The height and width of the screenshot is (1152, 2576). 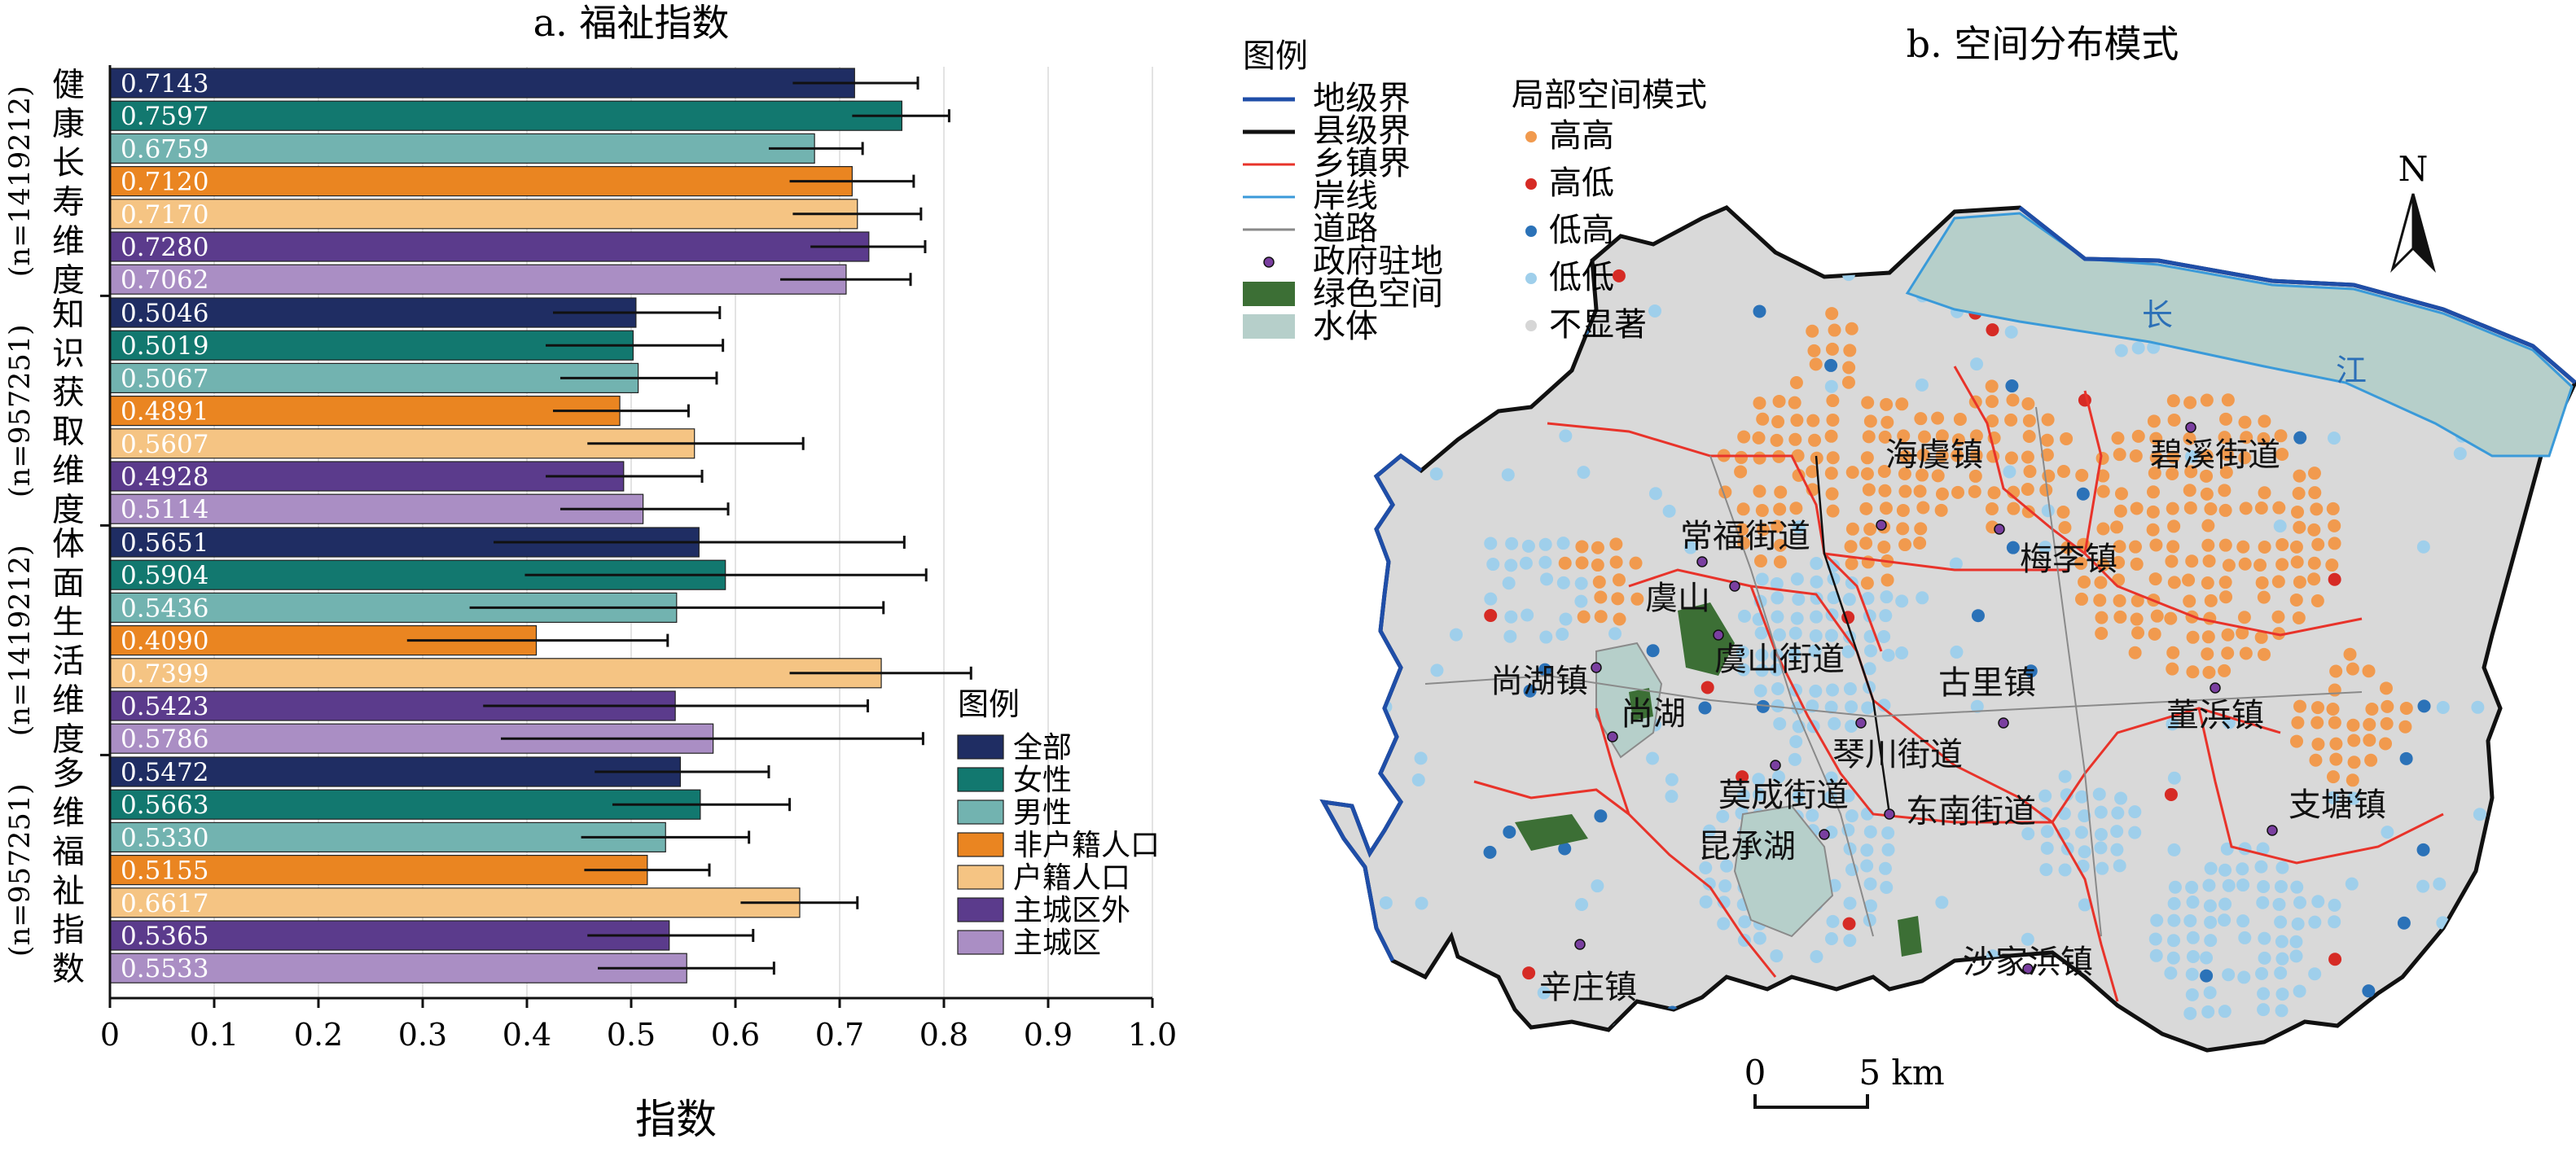 I want to click on bar-value-label: 0.6759, so click(x=164, y=149).